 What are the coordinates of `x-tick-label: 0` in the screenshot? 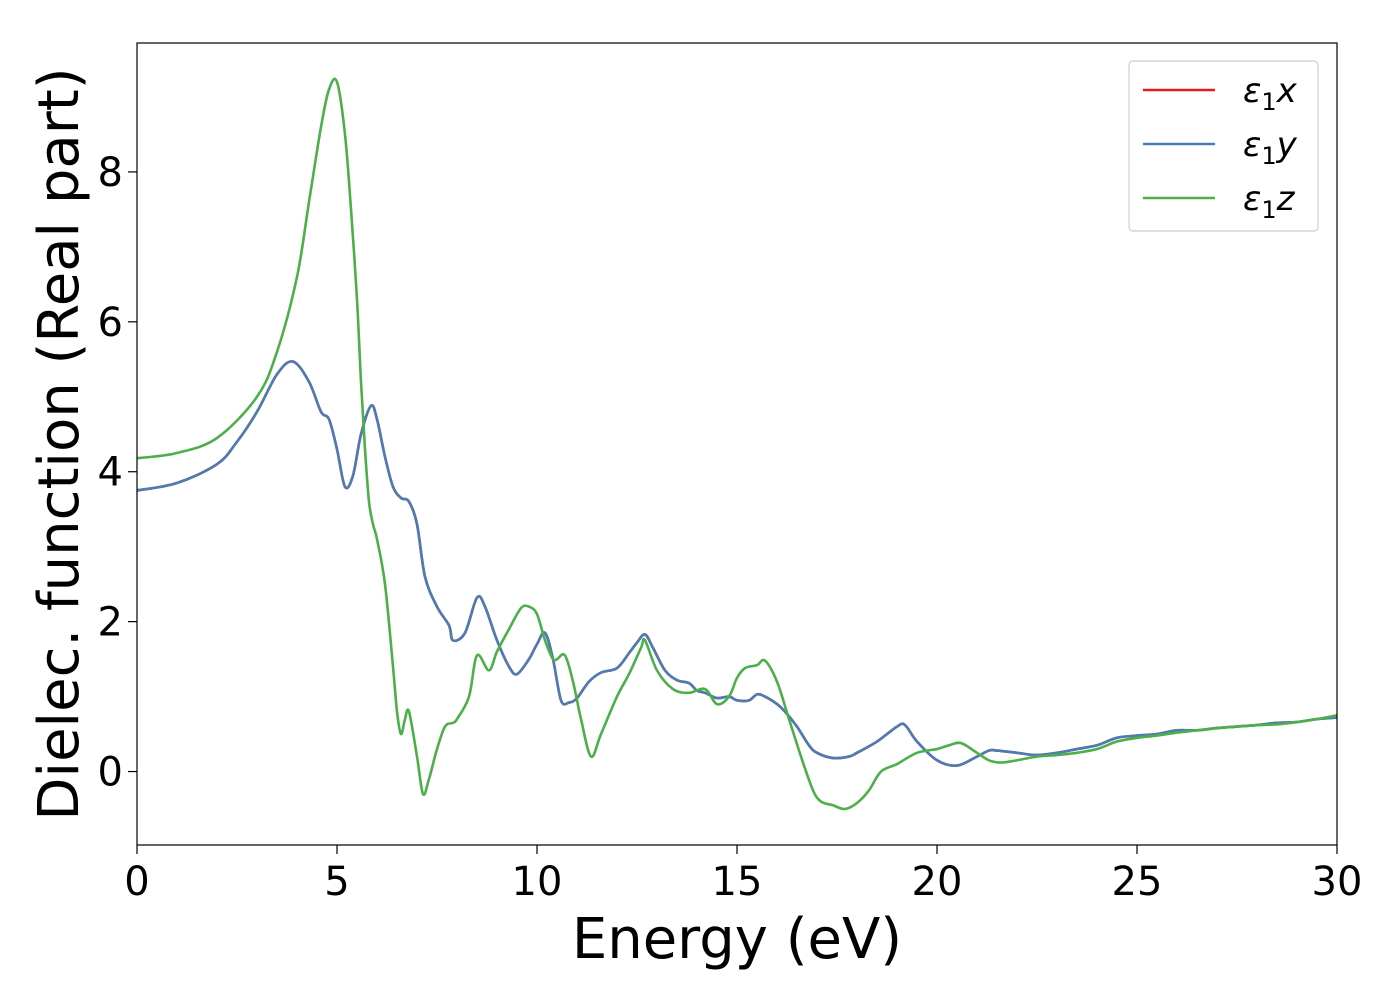 It's located at (136, 882).